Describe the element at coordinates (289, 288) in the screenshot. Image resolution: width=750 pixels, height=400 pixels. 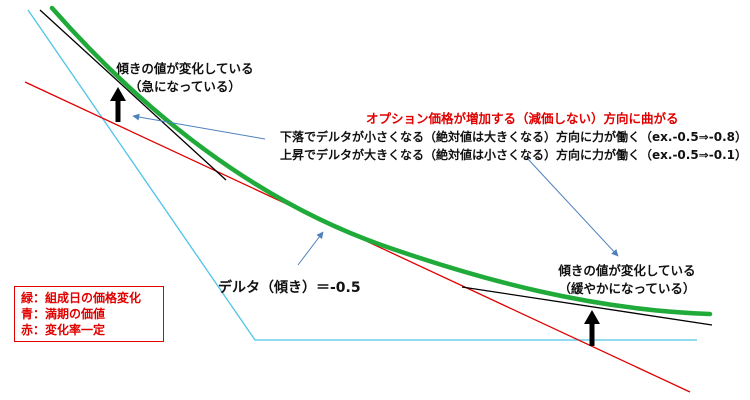
I see `delta-label: デルタ（傾き）＝-0.5` at that location.